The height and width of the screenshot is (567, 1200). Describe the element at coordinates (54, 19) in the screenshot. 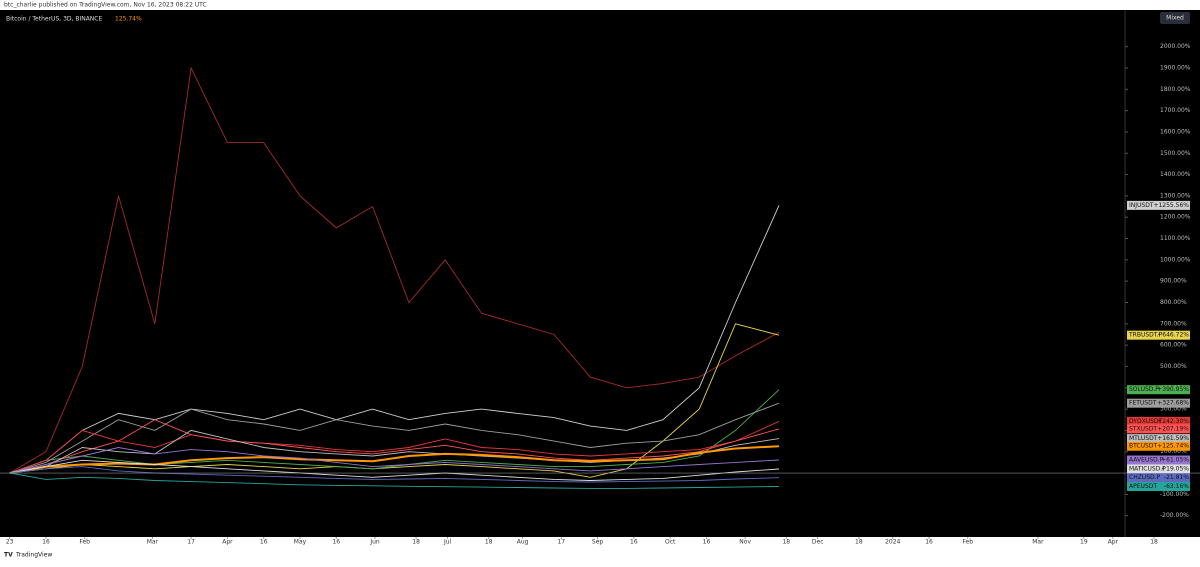

I see `symbol-title: Bitcoin / TetherUS, 3D, BINANCE` at that location.